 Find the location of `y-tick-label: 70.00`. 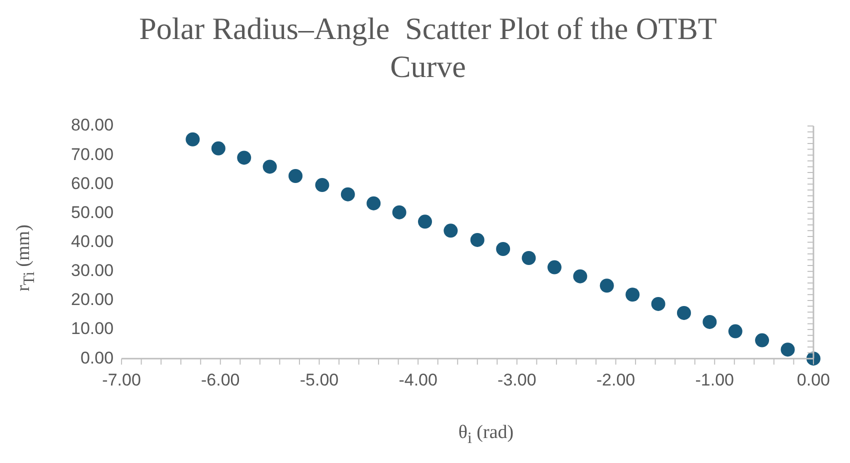

y-tick-label: 70.00 is located at coordinates (92, 154).